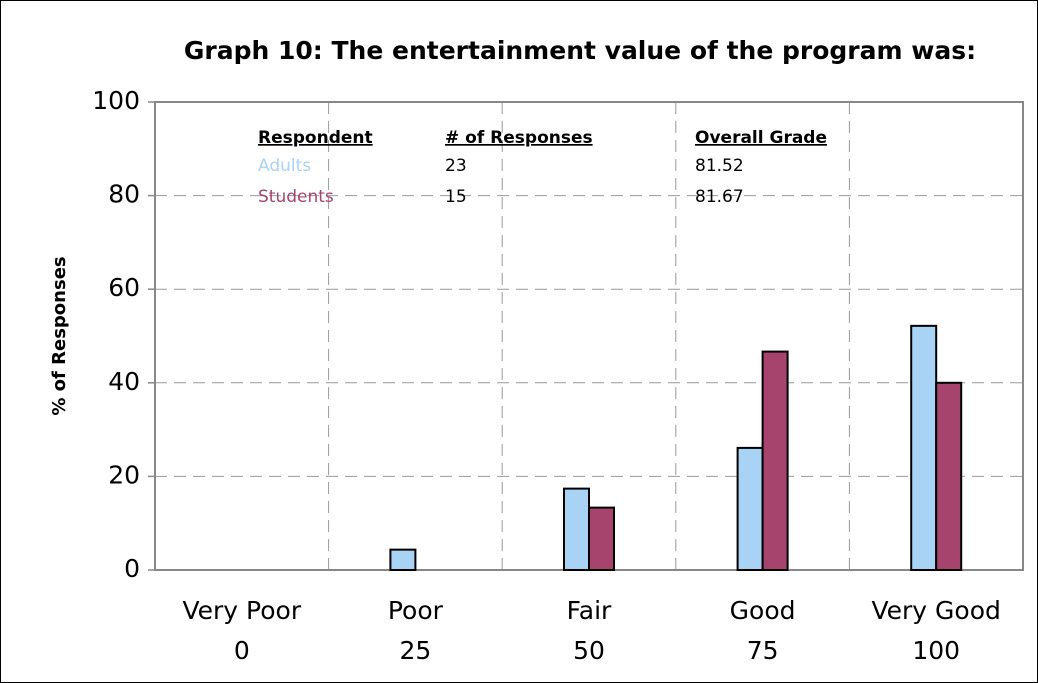  Describe the element at coordinates (284, 166) in the screenshot. I see `legend-label: Adults` at that location.